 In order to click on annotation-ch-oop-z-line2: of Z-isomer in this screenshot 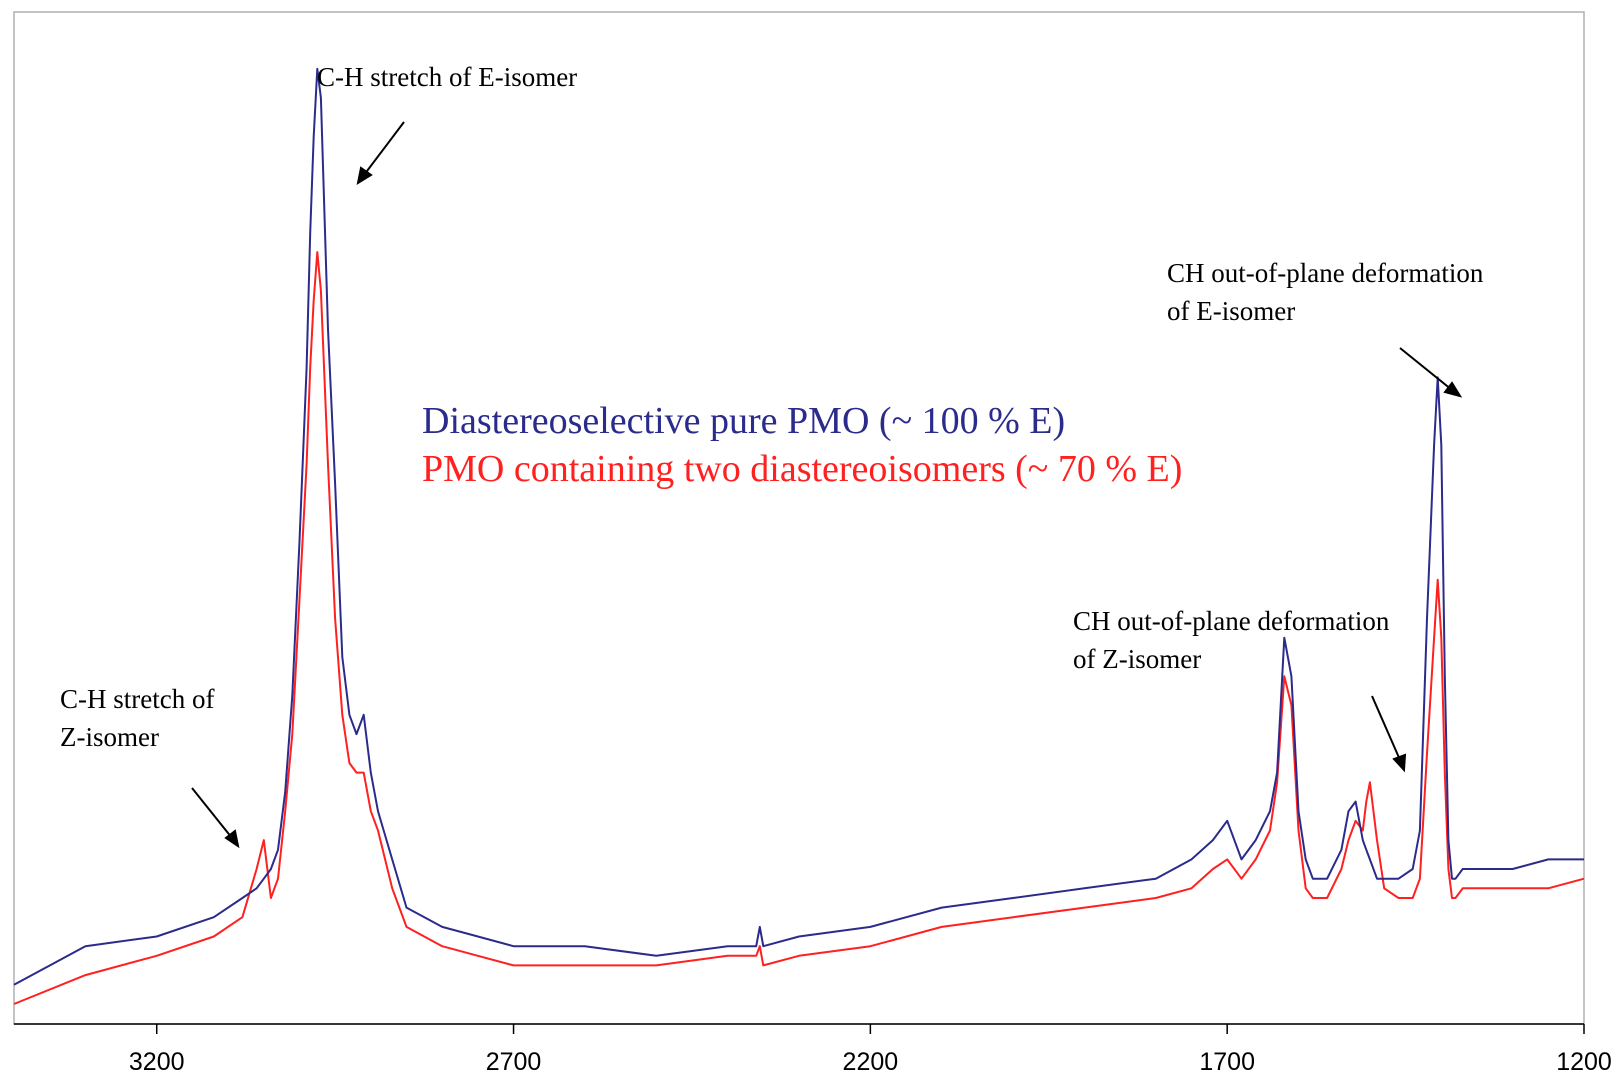, I will do `click(1137, 659)`.